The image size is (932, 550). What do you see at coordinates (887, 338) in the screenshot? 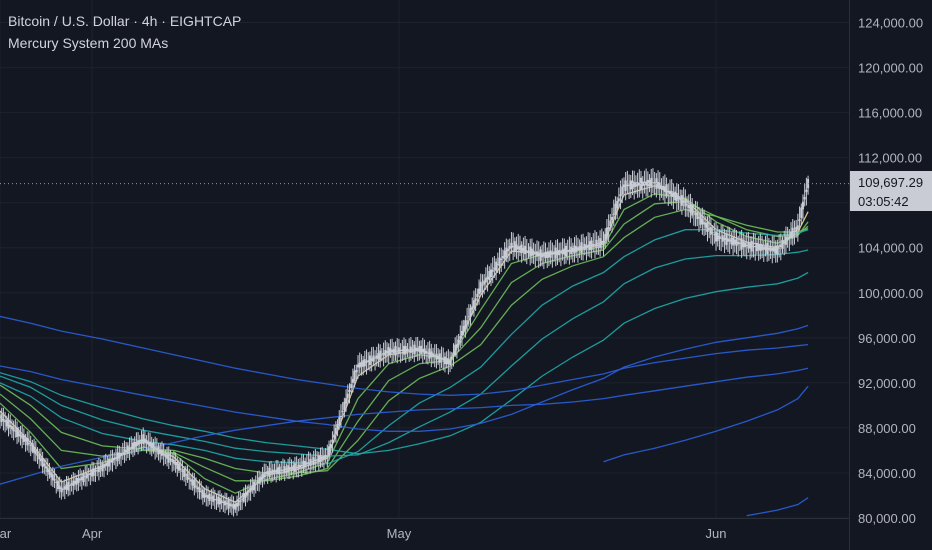
I see `price-tick-label: 96,000.00` at bounding box center [887, 338].